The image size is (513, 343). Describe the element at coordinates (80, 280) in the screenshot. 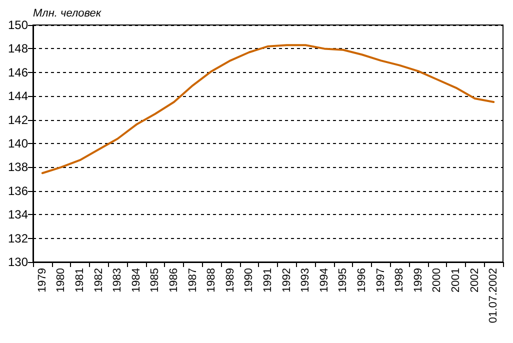

I see `x-tick-label: 1981` at that location.